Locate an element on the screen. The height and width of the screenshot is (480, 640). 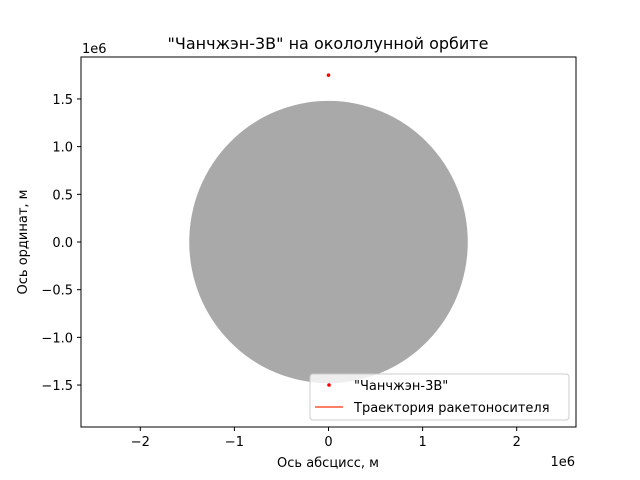
legend: "Чанчжэн-3В" Траектория ракетоносителя is located at coordinates (439, 397).